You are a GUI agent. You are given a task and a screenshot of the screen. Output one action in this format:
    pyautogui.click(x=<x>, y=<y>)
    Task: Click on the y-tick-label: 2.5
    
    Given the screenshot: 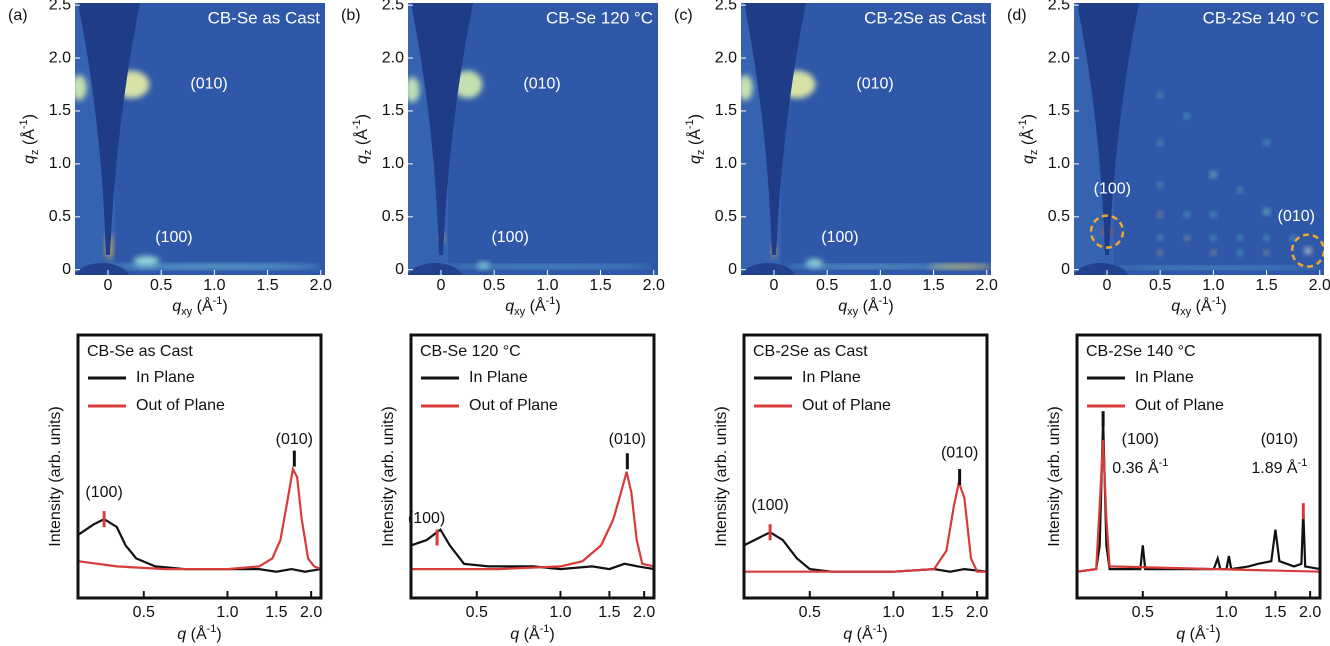 What is the action you would take?
    pyautogui.click(x=1059, y=6)
    